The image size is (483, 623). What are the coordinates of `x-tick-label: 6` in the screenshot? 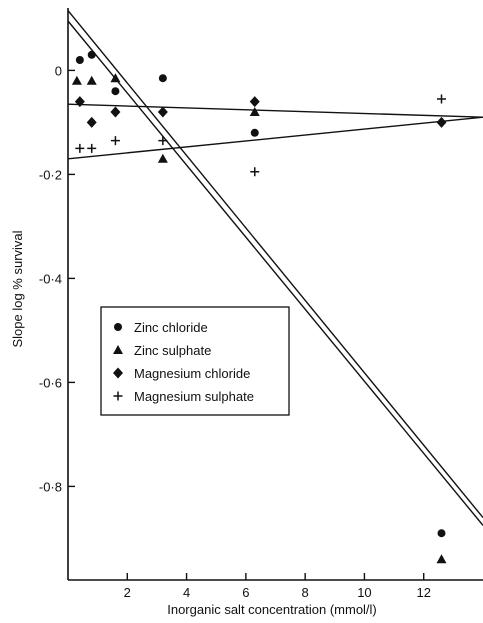 It's located at (245, 592).